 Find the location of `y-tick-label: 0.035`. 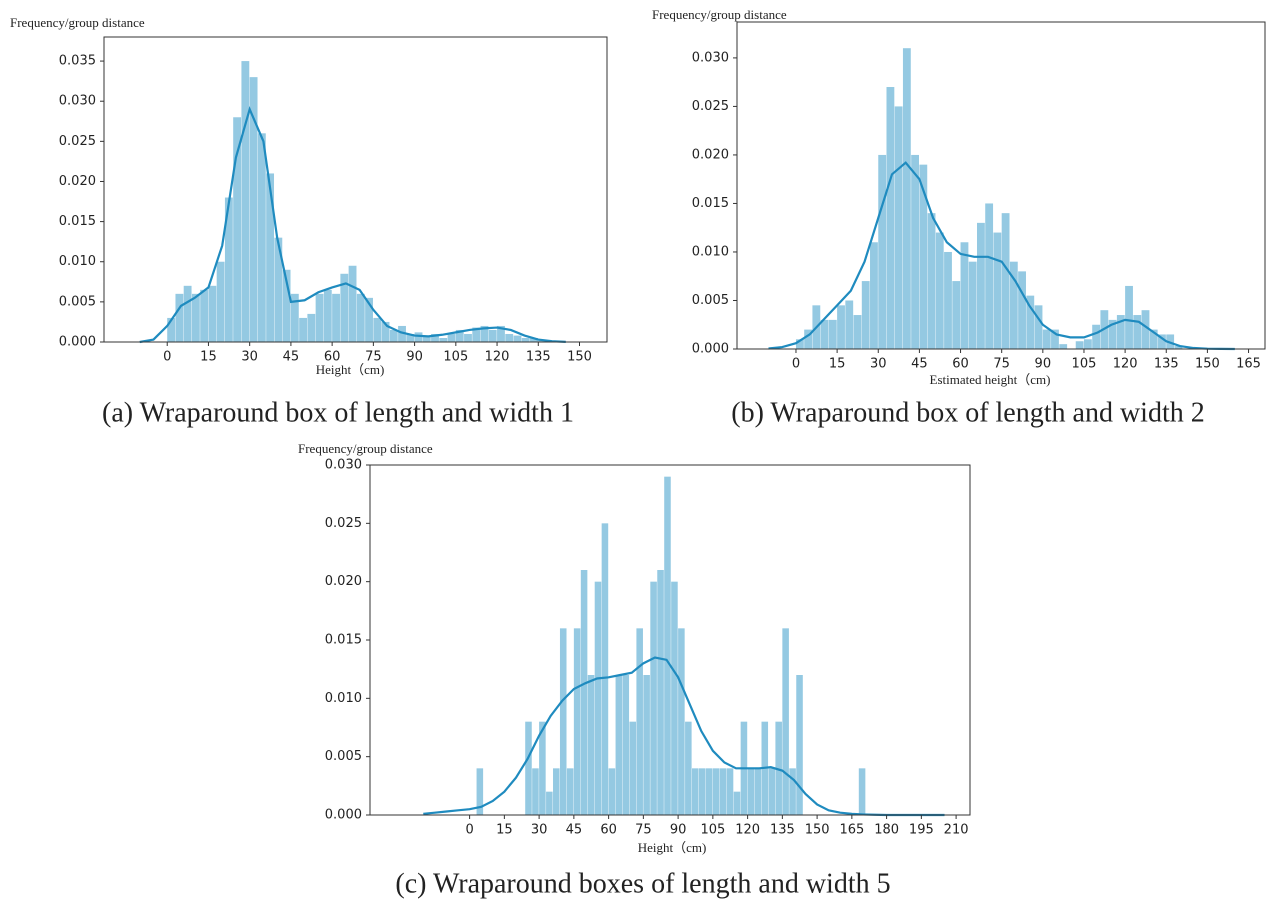

y-tick-label: 0.035 is located at coordinates (77, 61).